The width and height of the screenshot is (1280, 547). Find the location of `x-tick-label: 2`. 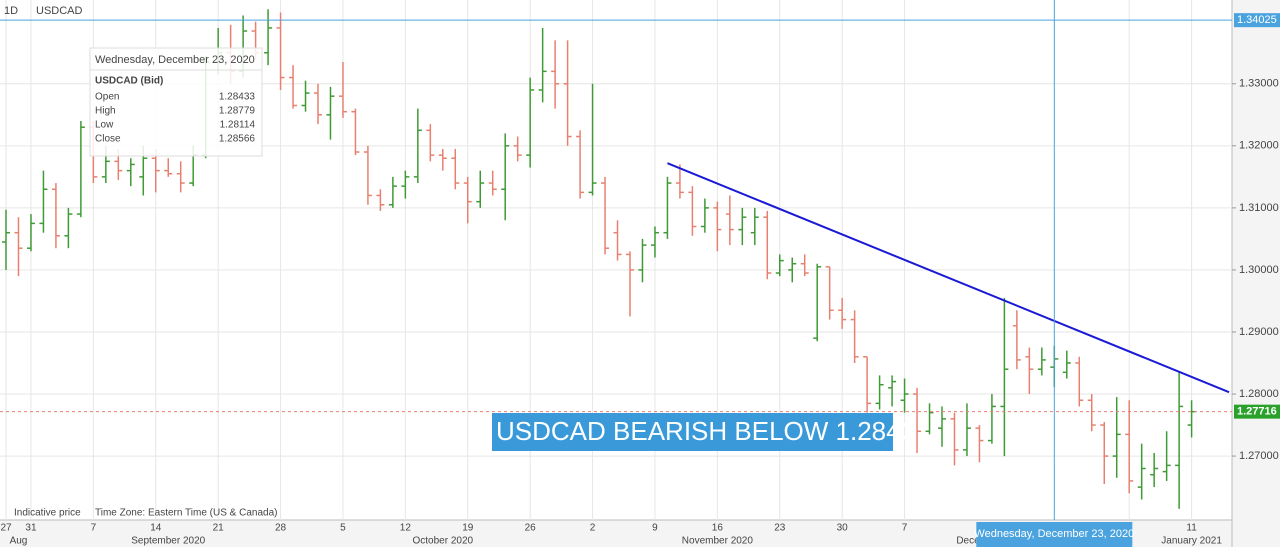

x-tick-label: 2 is located at coordinates (593, 528).